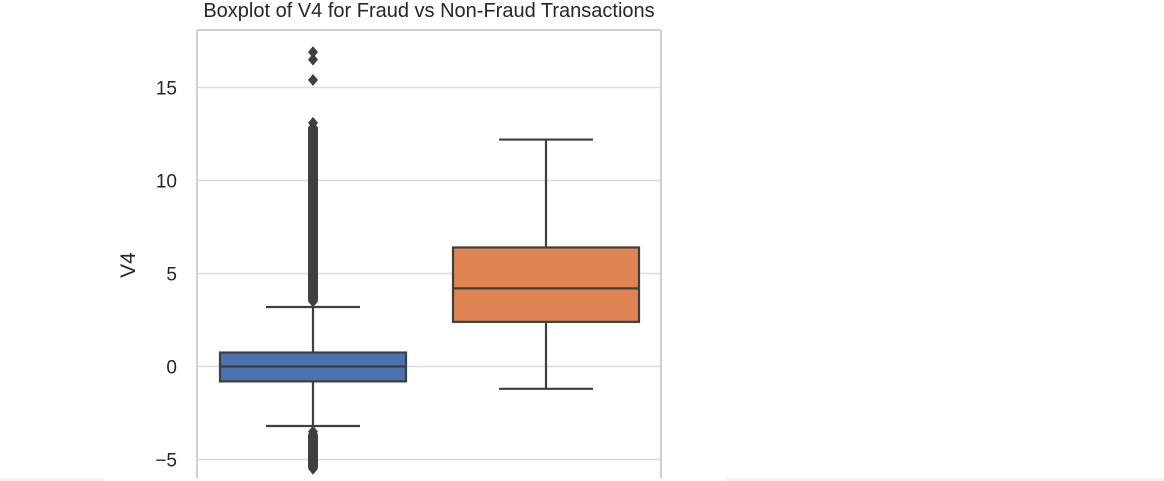 The height and width of the screenshot is (481, 1164). Describe the element at coordinates (313, 214) in the screenshot. I see `outlier-cluster-upper` at that location.